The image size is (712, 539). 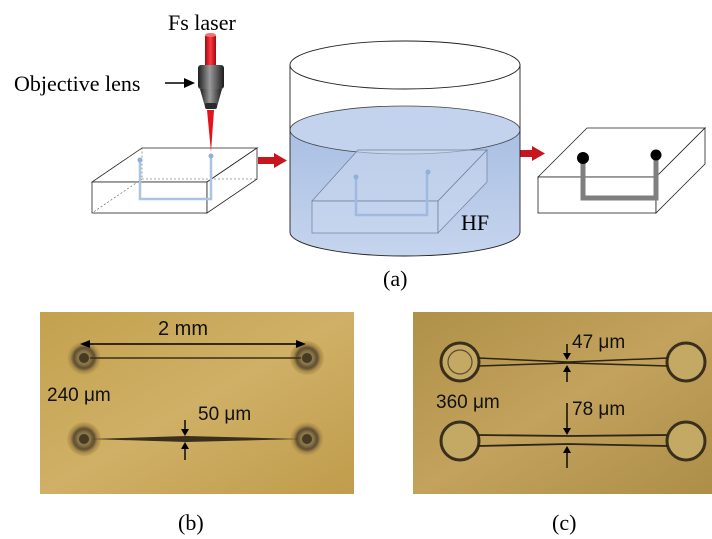 I want to click on length-label-b: 2 mm, so click(x=183, y=329).